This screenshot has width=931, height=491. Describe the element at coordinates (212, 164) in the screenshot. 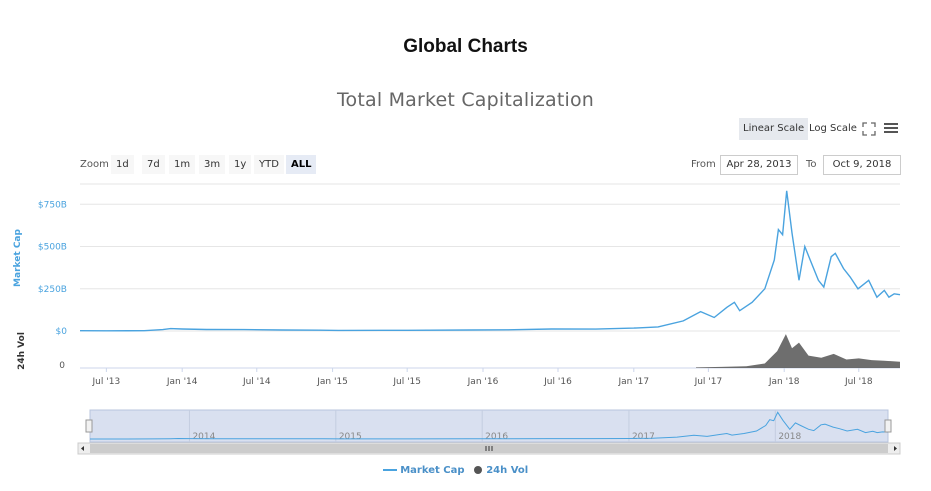

I see `zoom-button-3m: 3m` at that location.